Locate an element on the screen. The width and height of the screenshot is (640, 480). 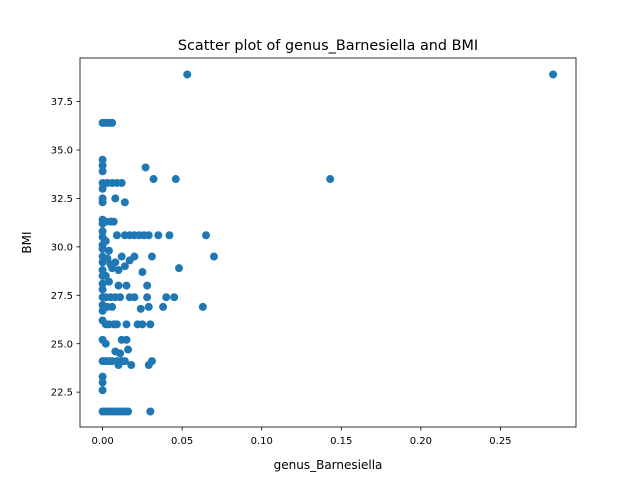
y-tick-label: 35.0 is located at coordinates (62, 151).